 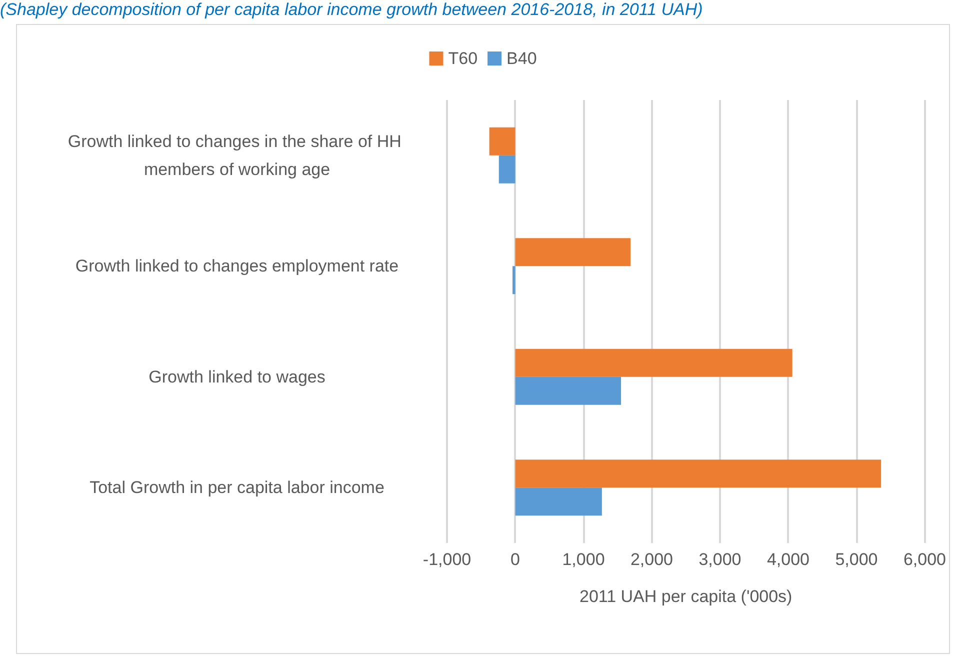 What do you see at coordinates (652, 559) in the screenshot?
I see `x-tick-label: 2,000` at bounding box center [652, 559].